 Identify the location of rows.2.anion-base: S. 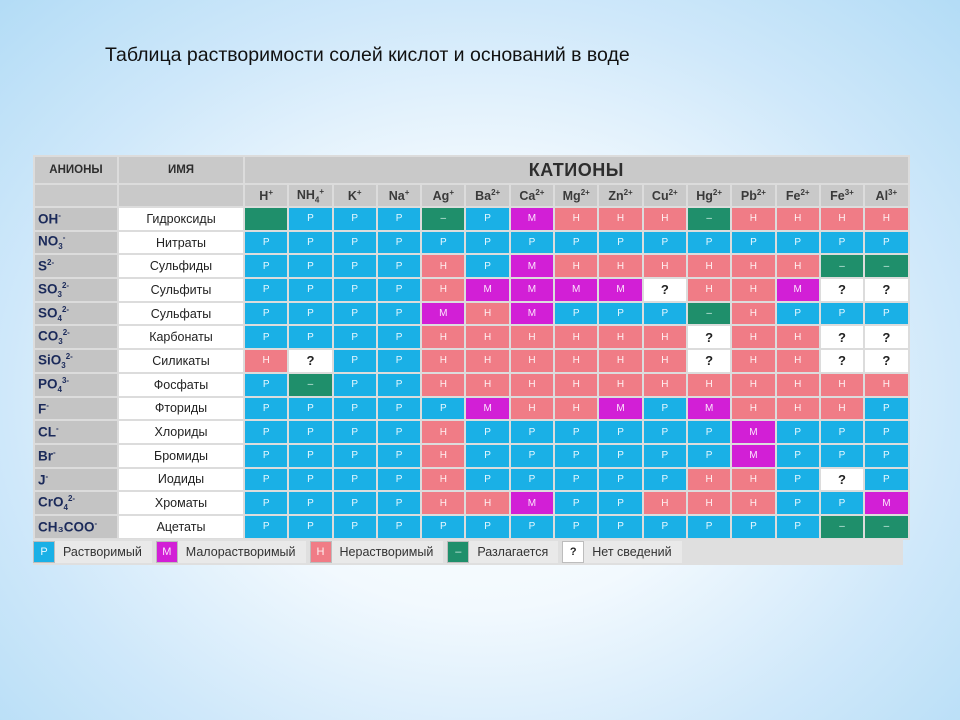
(43, 266).